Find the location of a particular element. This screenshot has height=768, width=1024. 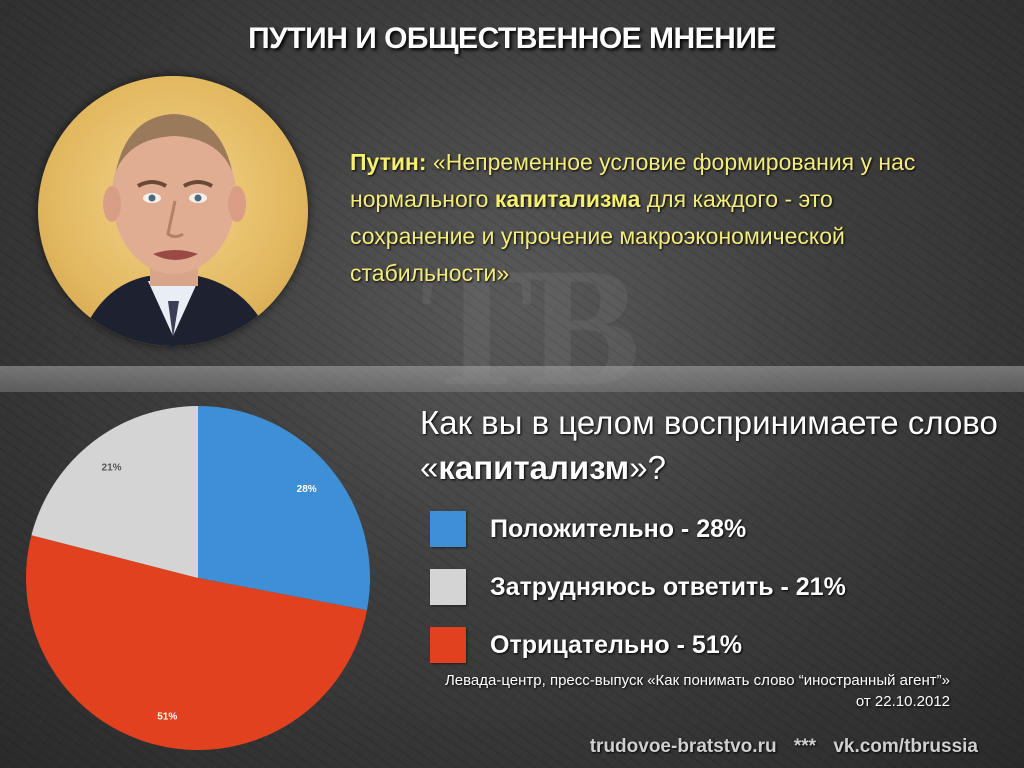

legend-swatch-undecided is located at coordinates (448, 587).